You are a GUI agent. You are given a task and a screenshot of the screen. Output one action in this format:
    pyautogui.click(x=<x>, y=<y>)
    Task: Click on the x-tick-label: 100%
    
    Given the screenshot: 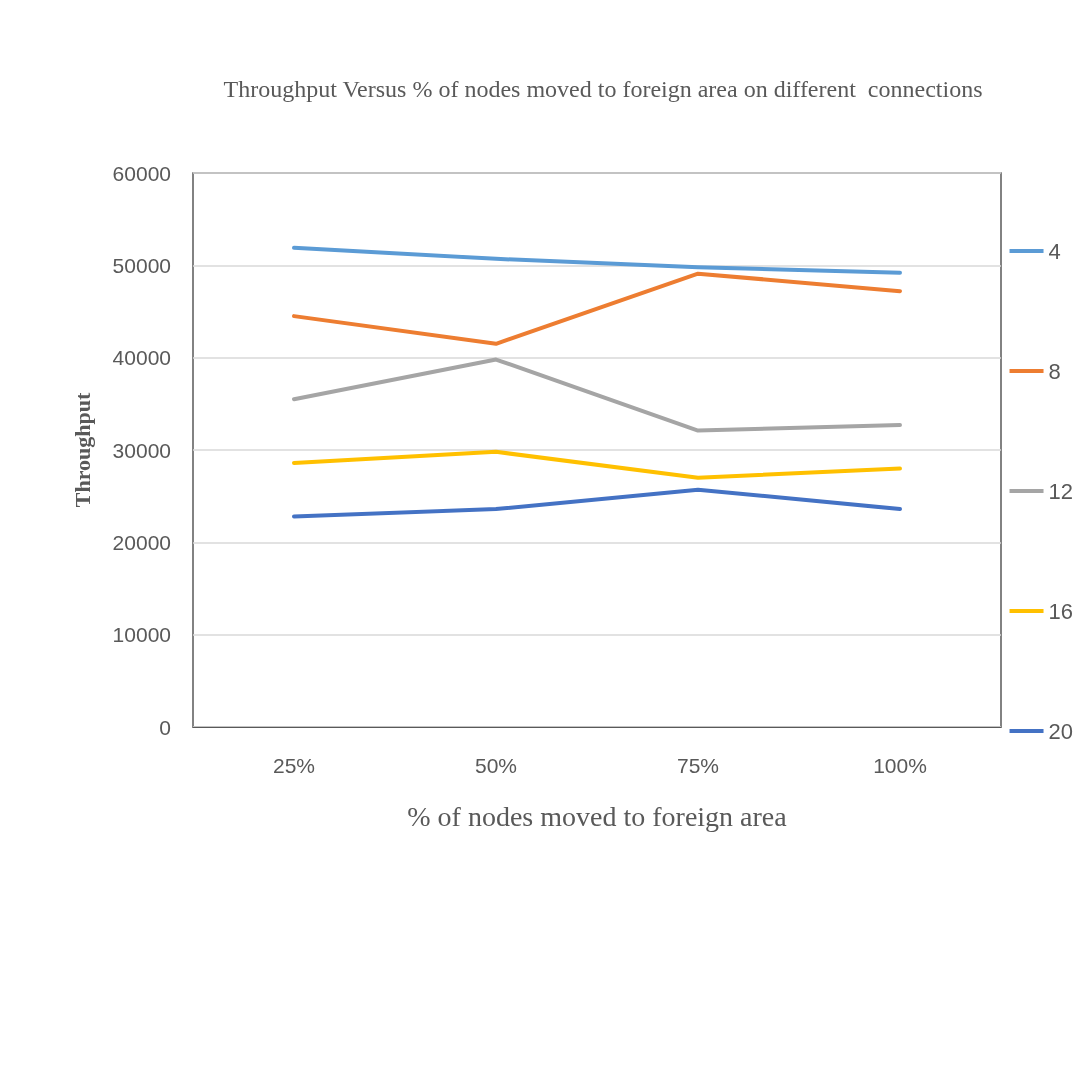 What is the action you would take?
    pyautogui.click(x=900, y=765)
    